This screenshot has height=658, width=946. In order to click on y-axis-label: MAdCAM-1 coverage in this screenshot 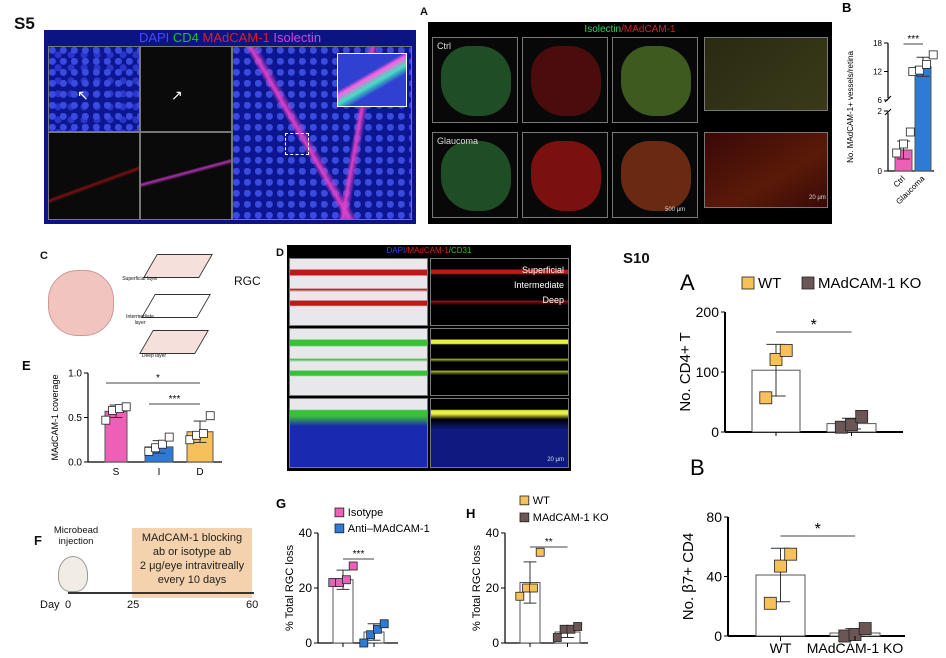, I will do `click(55, 417)`.